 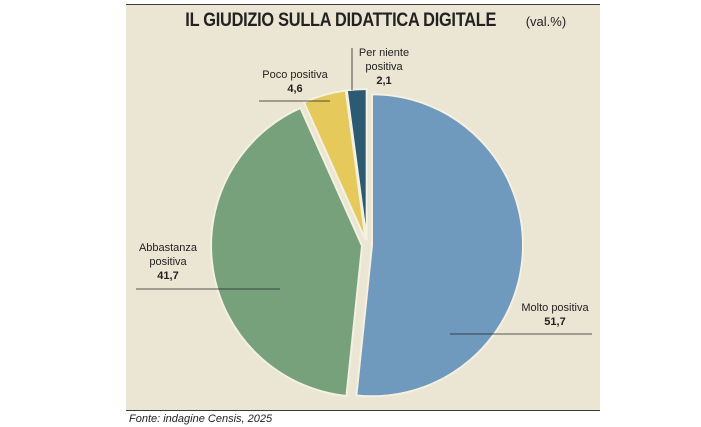 I want to click on chart-title: IL GIUDIZIO SULLA DIDATTICA DIGITALE, so click(x=340, y=20).